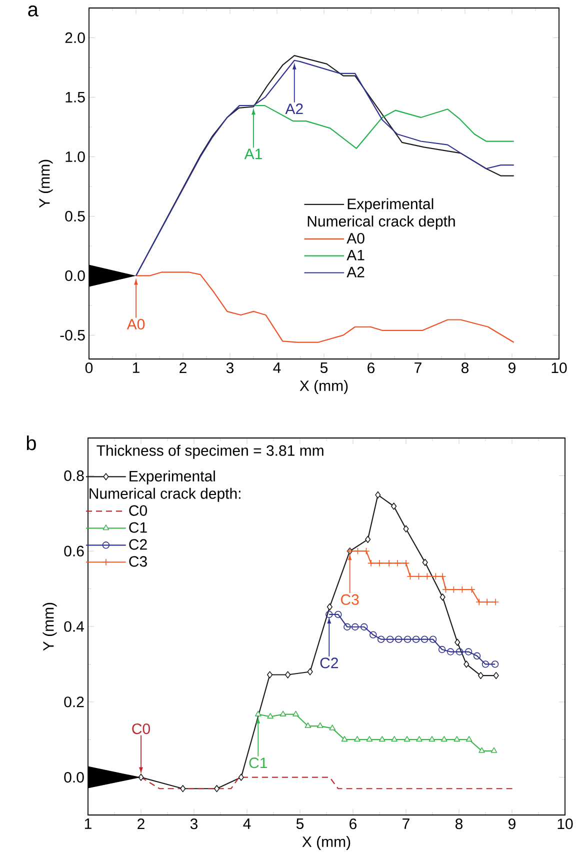 Image resolution: width=582 pixels, height=856 pixels. What do you see at coordinates (381, 223) in the screenshot?
I see `legend-title: Numerical crack depth` at bounding box center [381, 223].